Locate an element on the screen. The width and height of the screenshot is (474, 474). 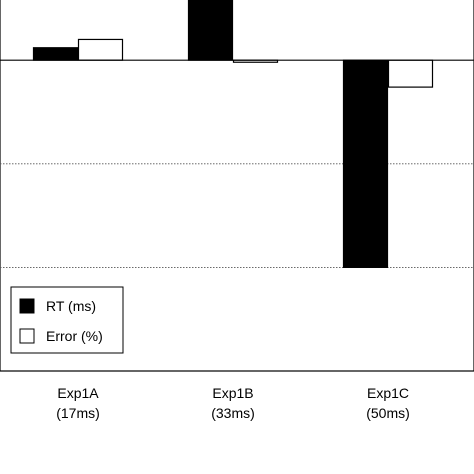
x-tick-sublabel: (50ms) is located at coordinates (388, 413).